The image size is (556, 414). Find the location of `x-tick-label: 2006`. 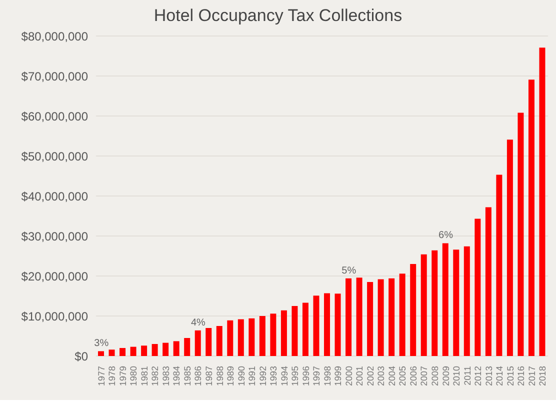

x-tick-label: 2006 is located at coordinates (413, 376).